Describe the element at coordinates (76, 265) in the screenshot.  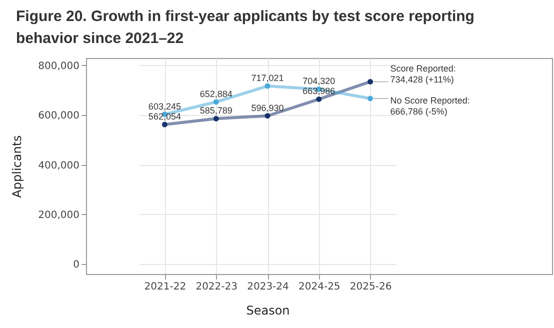
I see `y-tick-label: 0` at that location.